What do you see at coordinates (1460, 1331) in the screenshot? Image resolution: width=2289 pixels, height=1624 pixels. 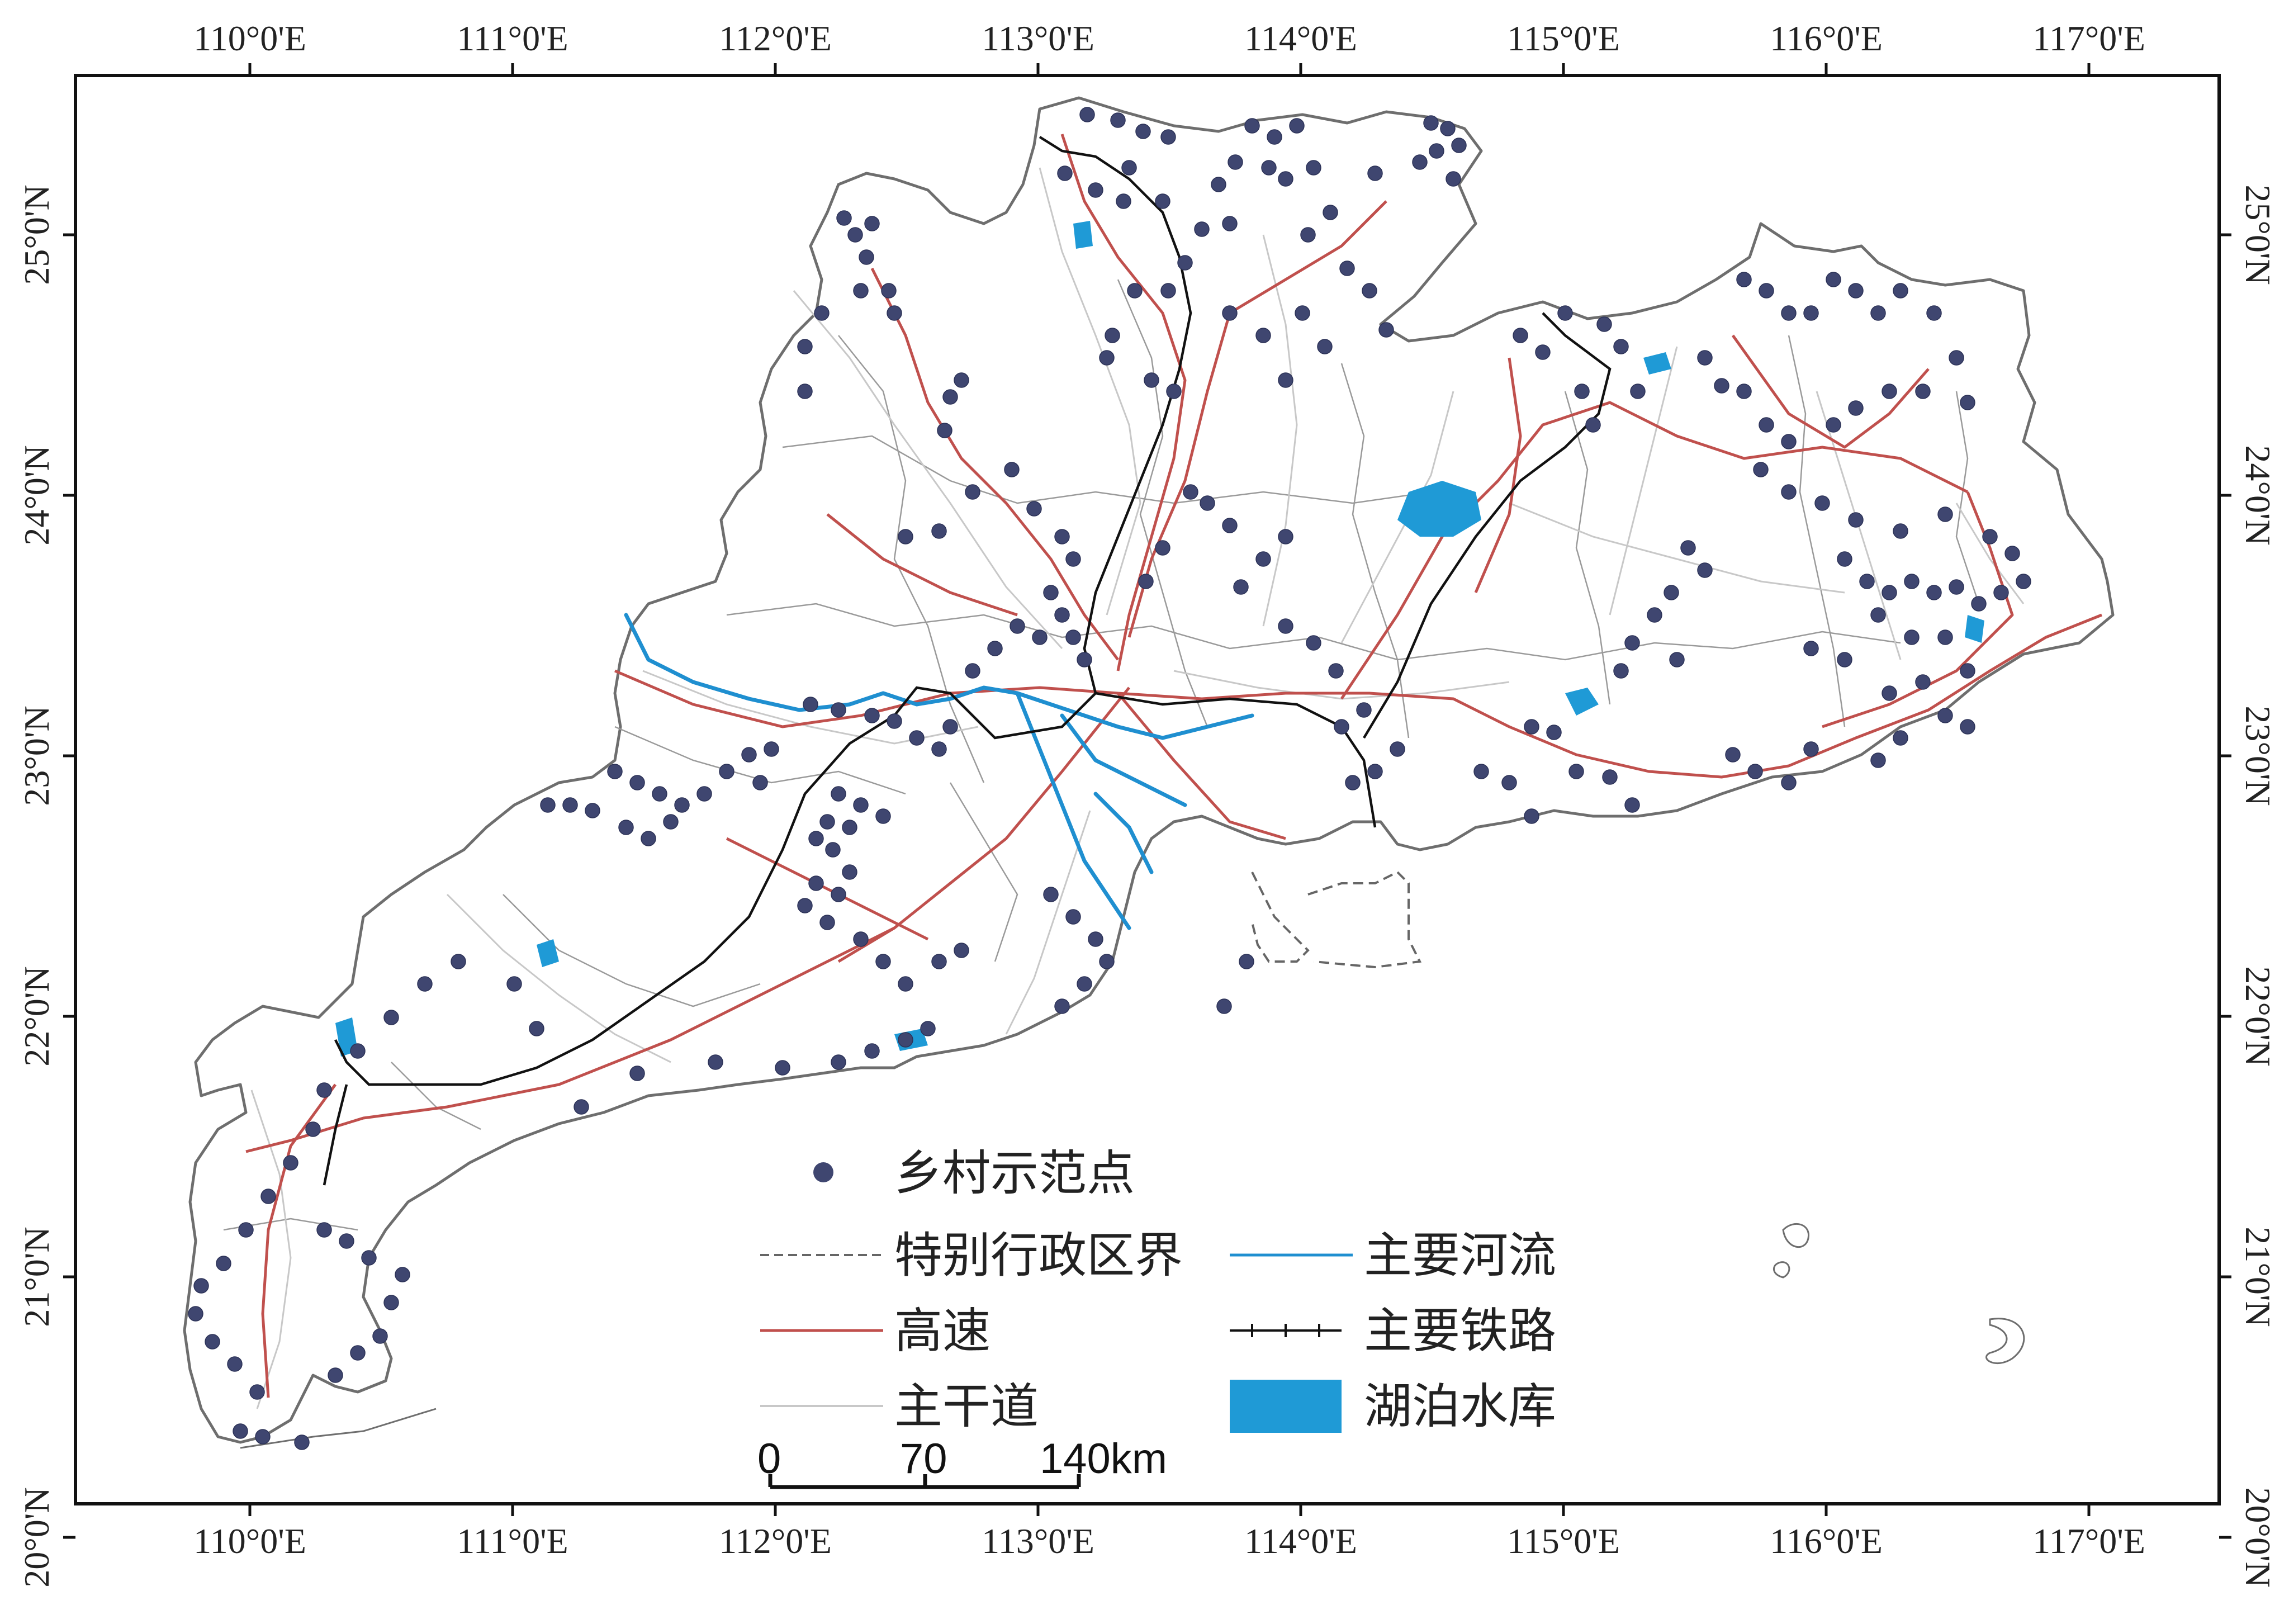 I see `legend-label-railway: 主要铁路` at bounding box center [1460, 1331].